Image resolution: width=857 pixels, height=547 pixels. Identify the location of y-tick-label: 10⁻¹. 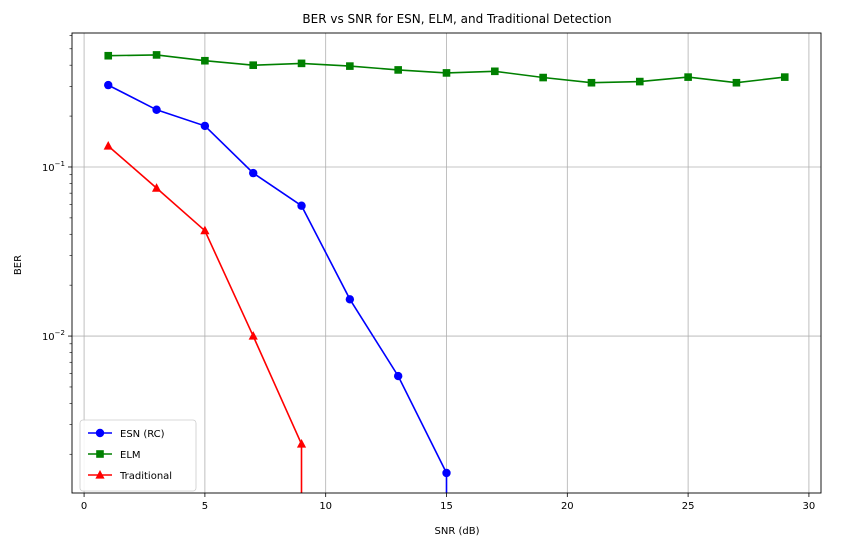
(53, 167).